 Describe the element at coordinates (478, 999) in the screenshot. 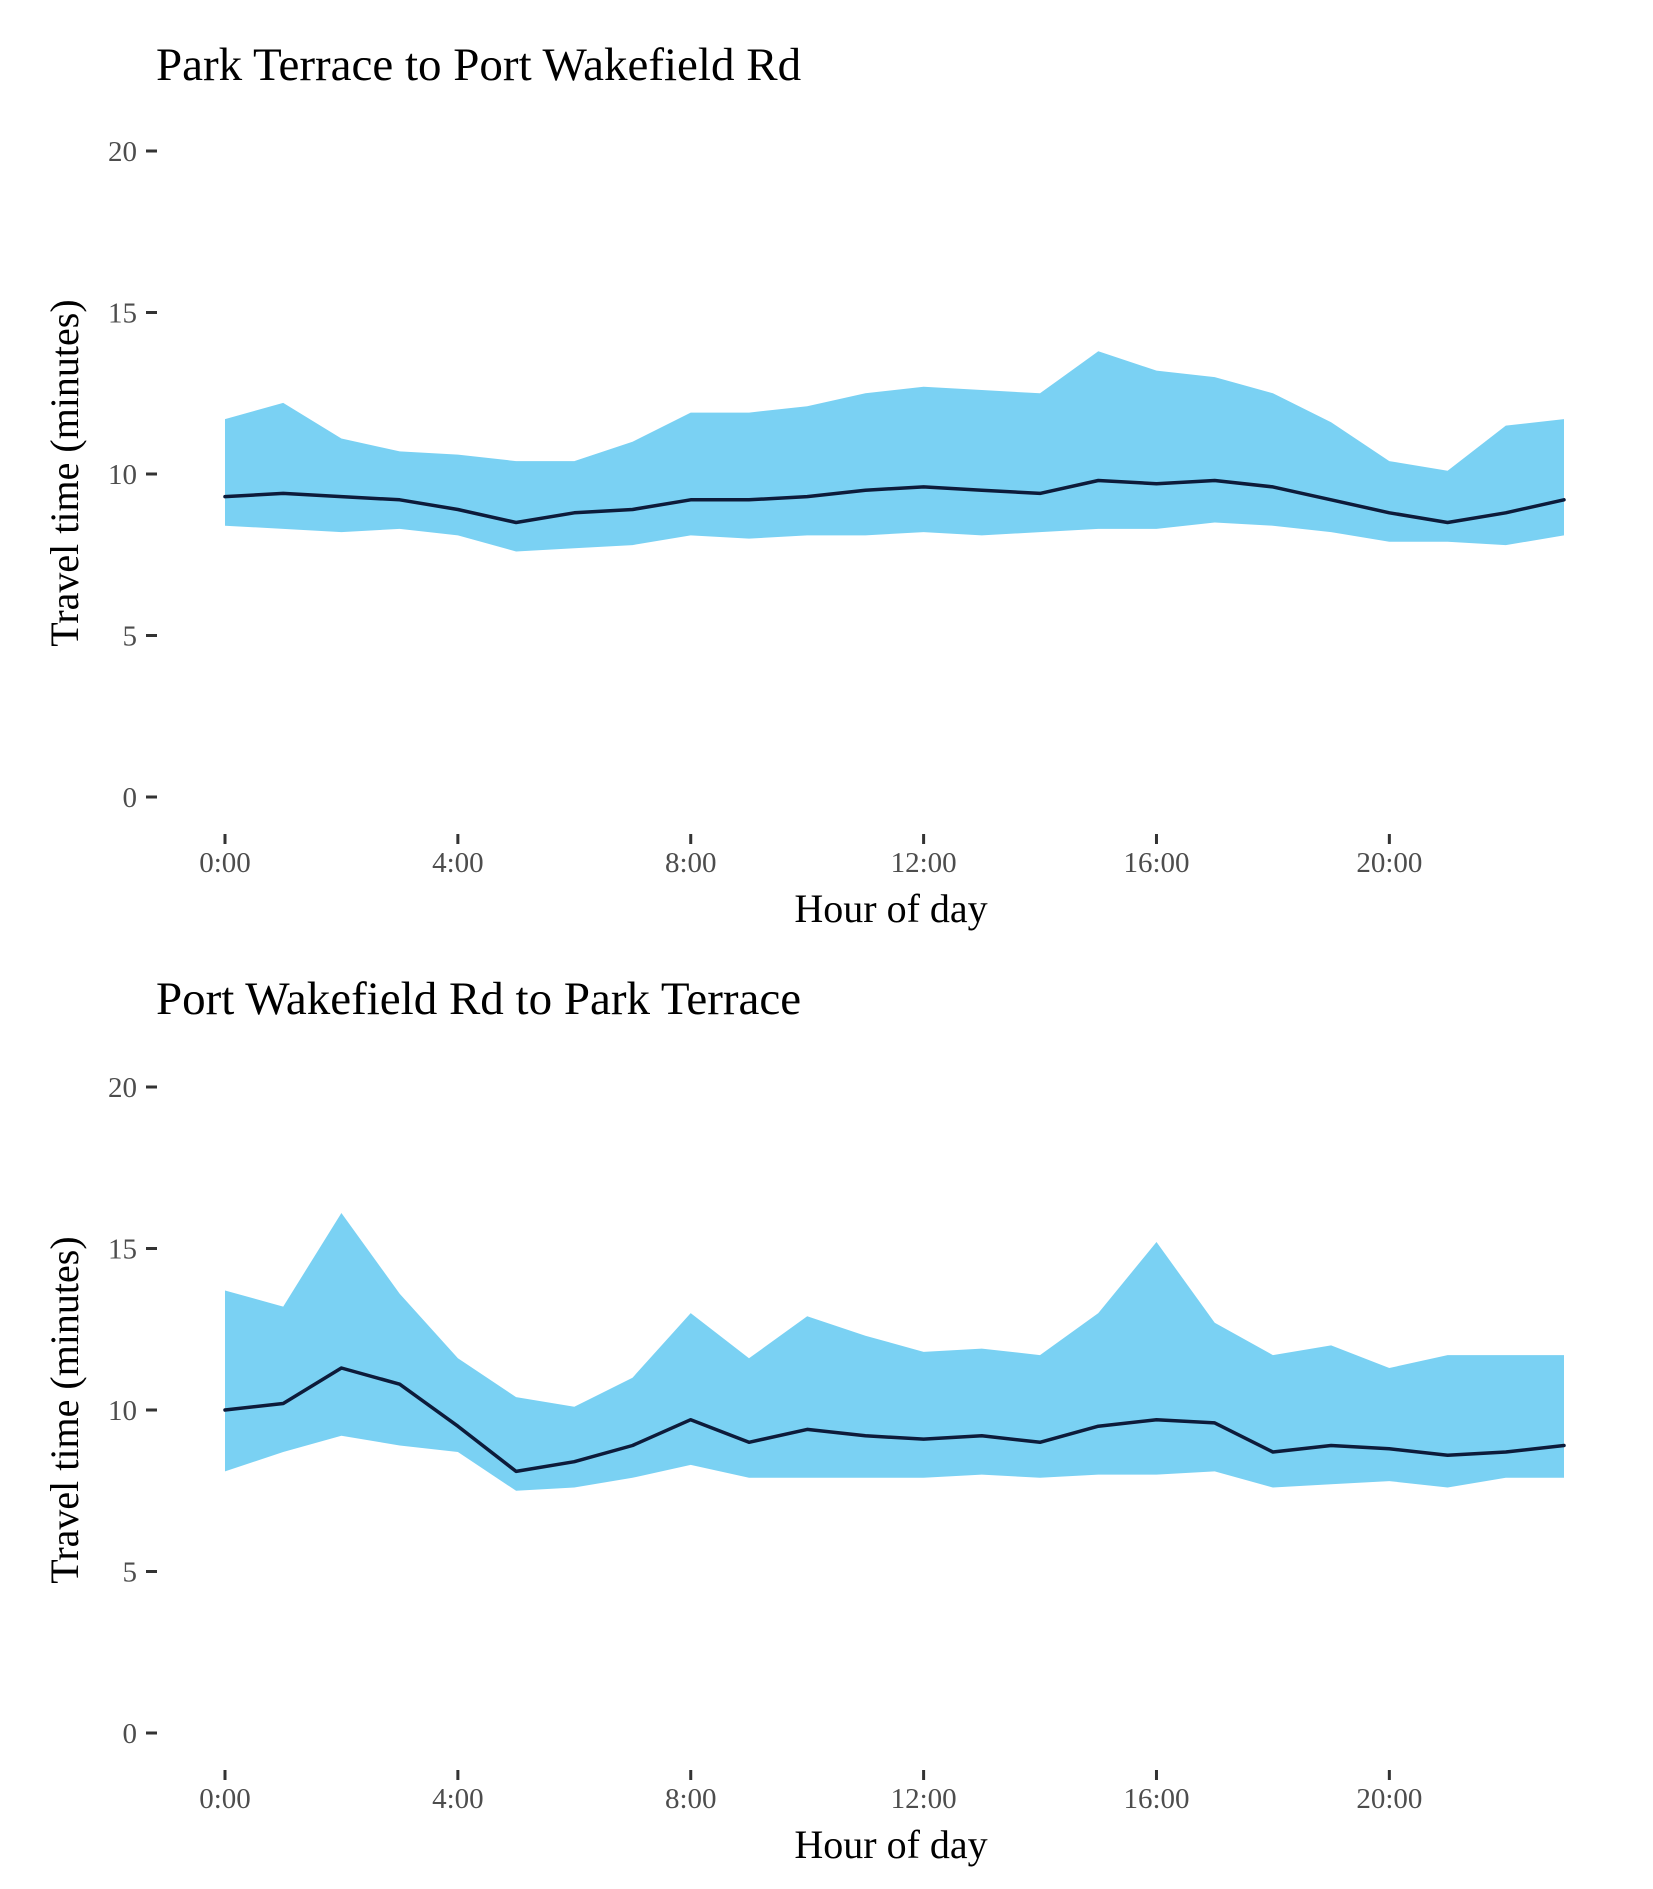

I see `chart-title: Port Wakefield Rd to Park Terrace` at that location.